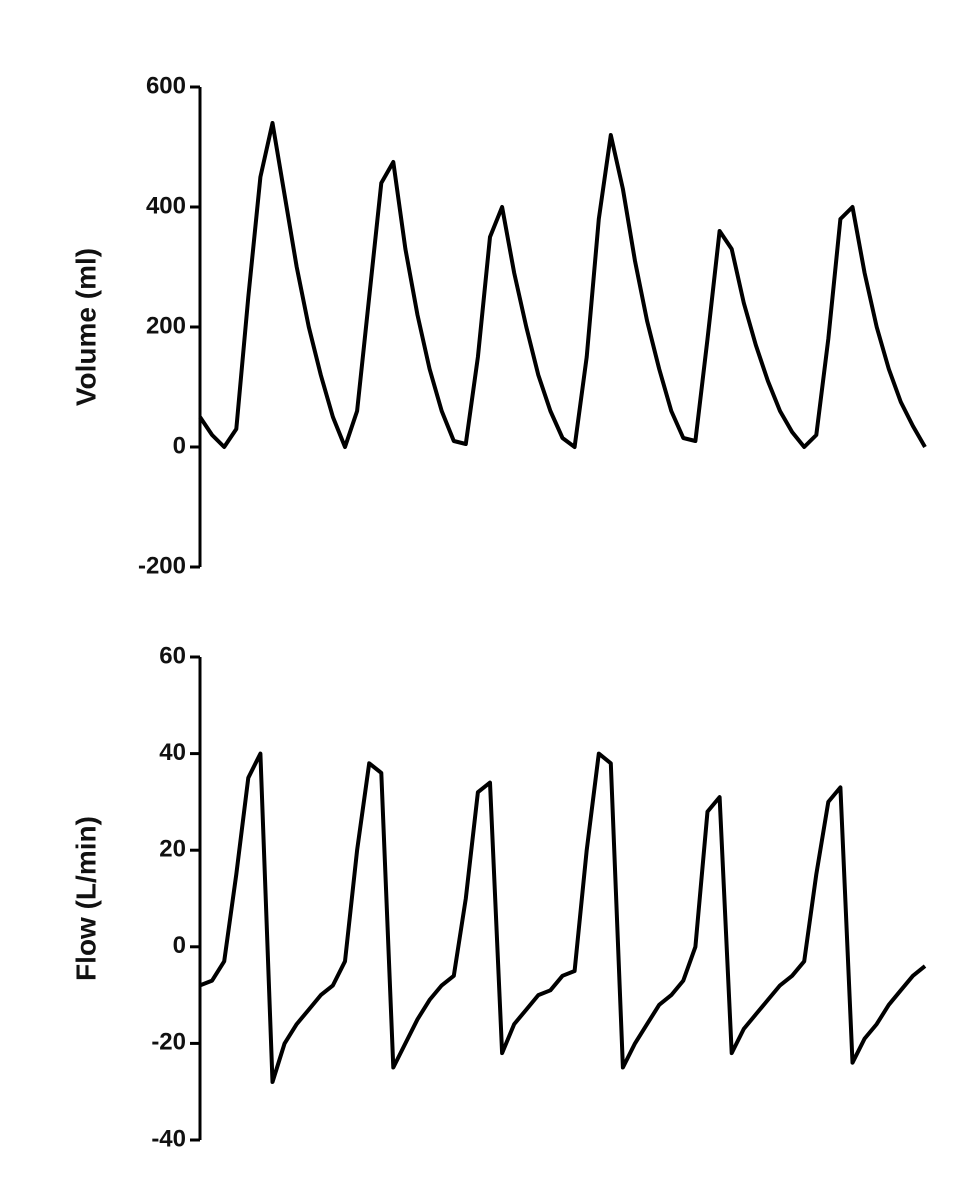  I want to click on y-tick-label: 60, so click(172, 655).